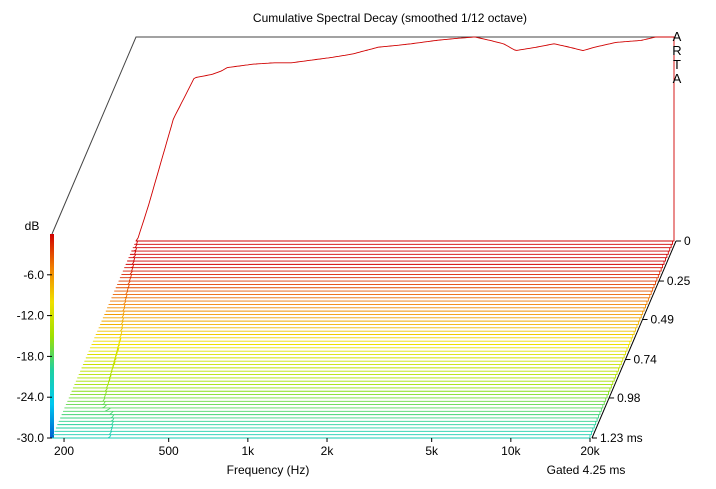 The height and width of the screenshot is (489, 716). I want to click on gate-note: Gated 4.25 ms, so click(586, 470).